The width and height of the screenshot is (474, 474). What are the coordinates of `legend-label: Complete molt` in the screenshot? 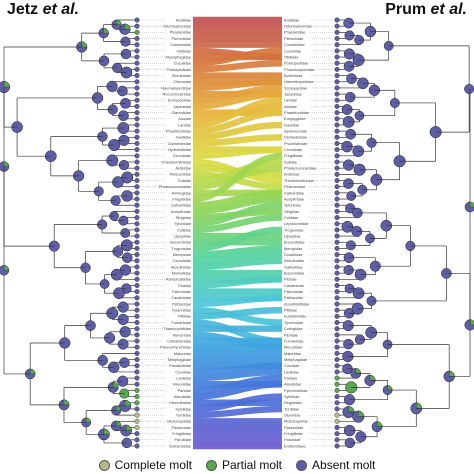 It's located at (153, 465).